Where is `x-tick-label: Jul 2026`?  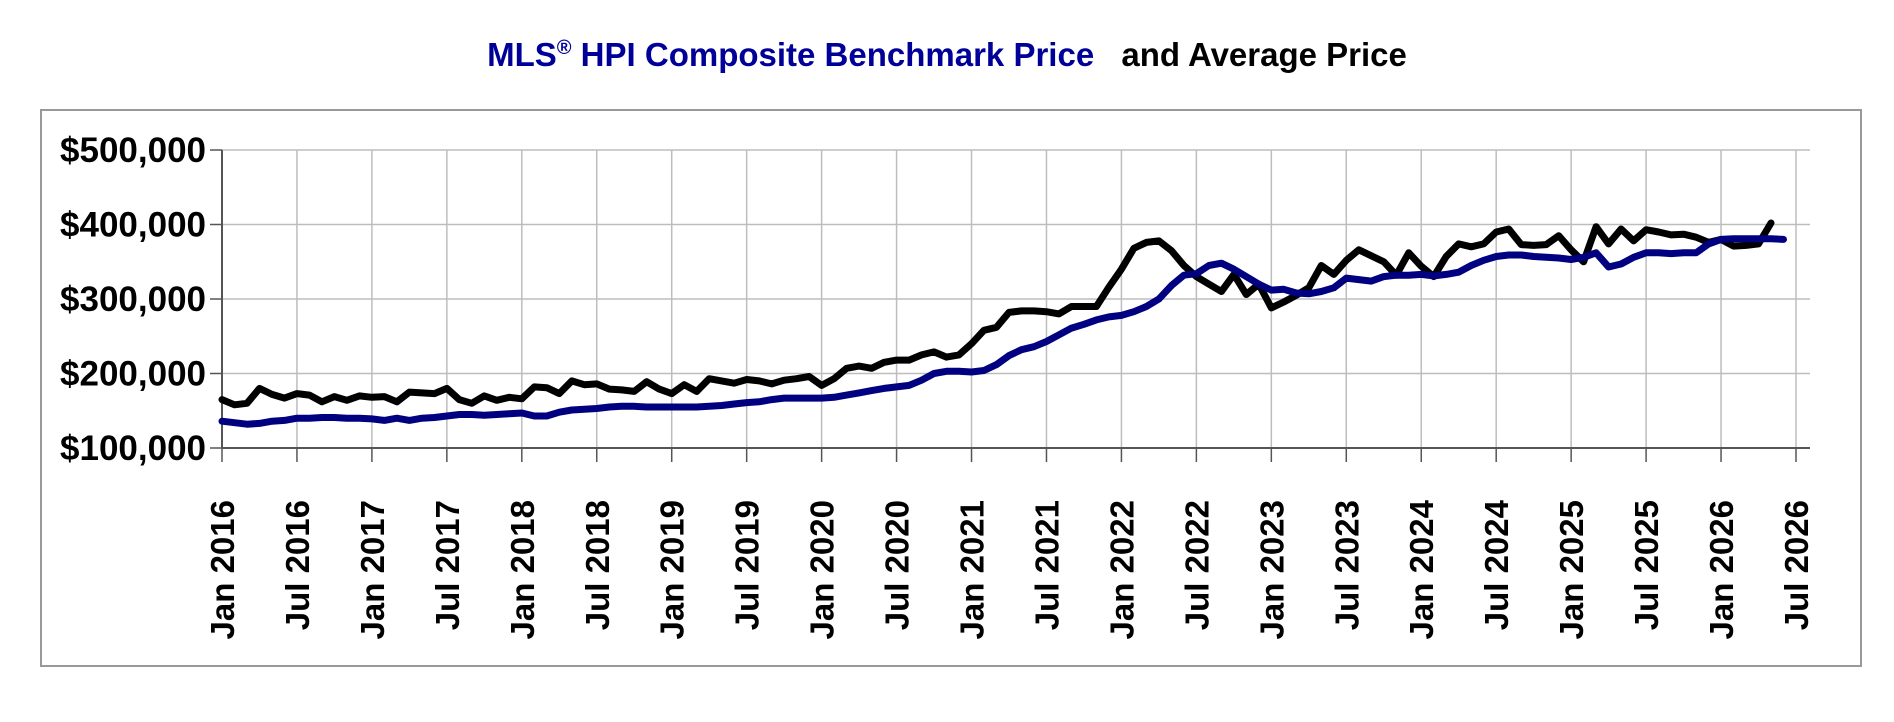 x-tick-label: Jul 2026 is located at coordinates (1796, 565).